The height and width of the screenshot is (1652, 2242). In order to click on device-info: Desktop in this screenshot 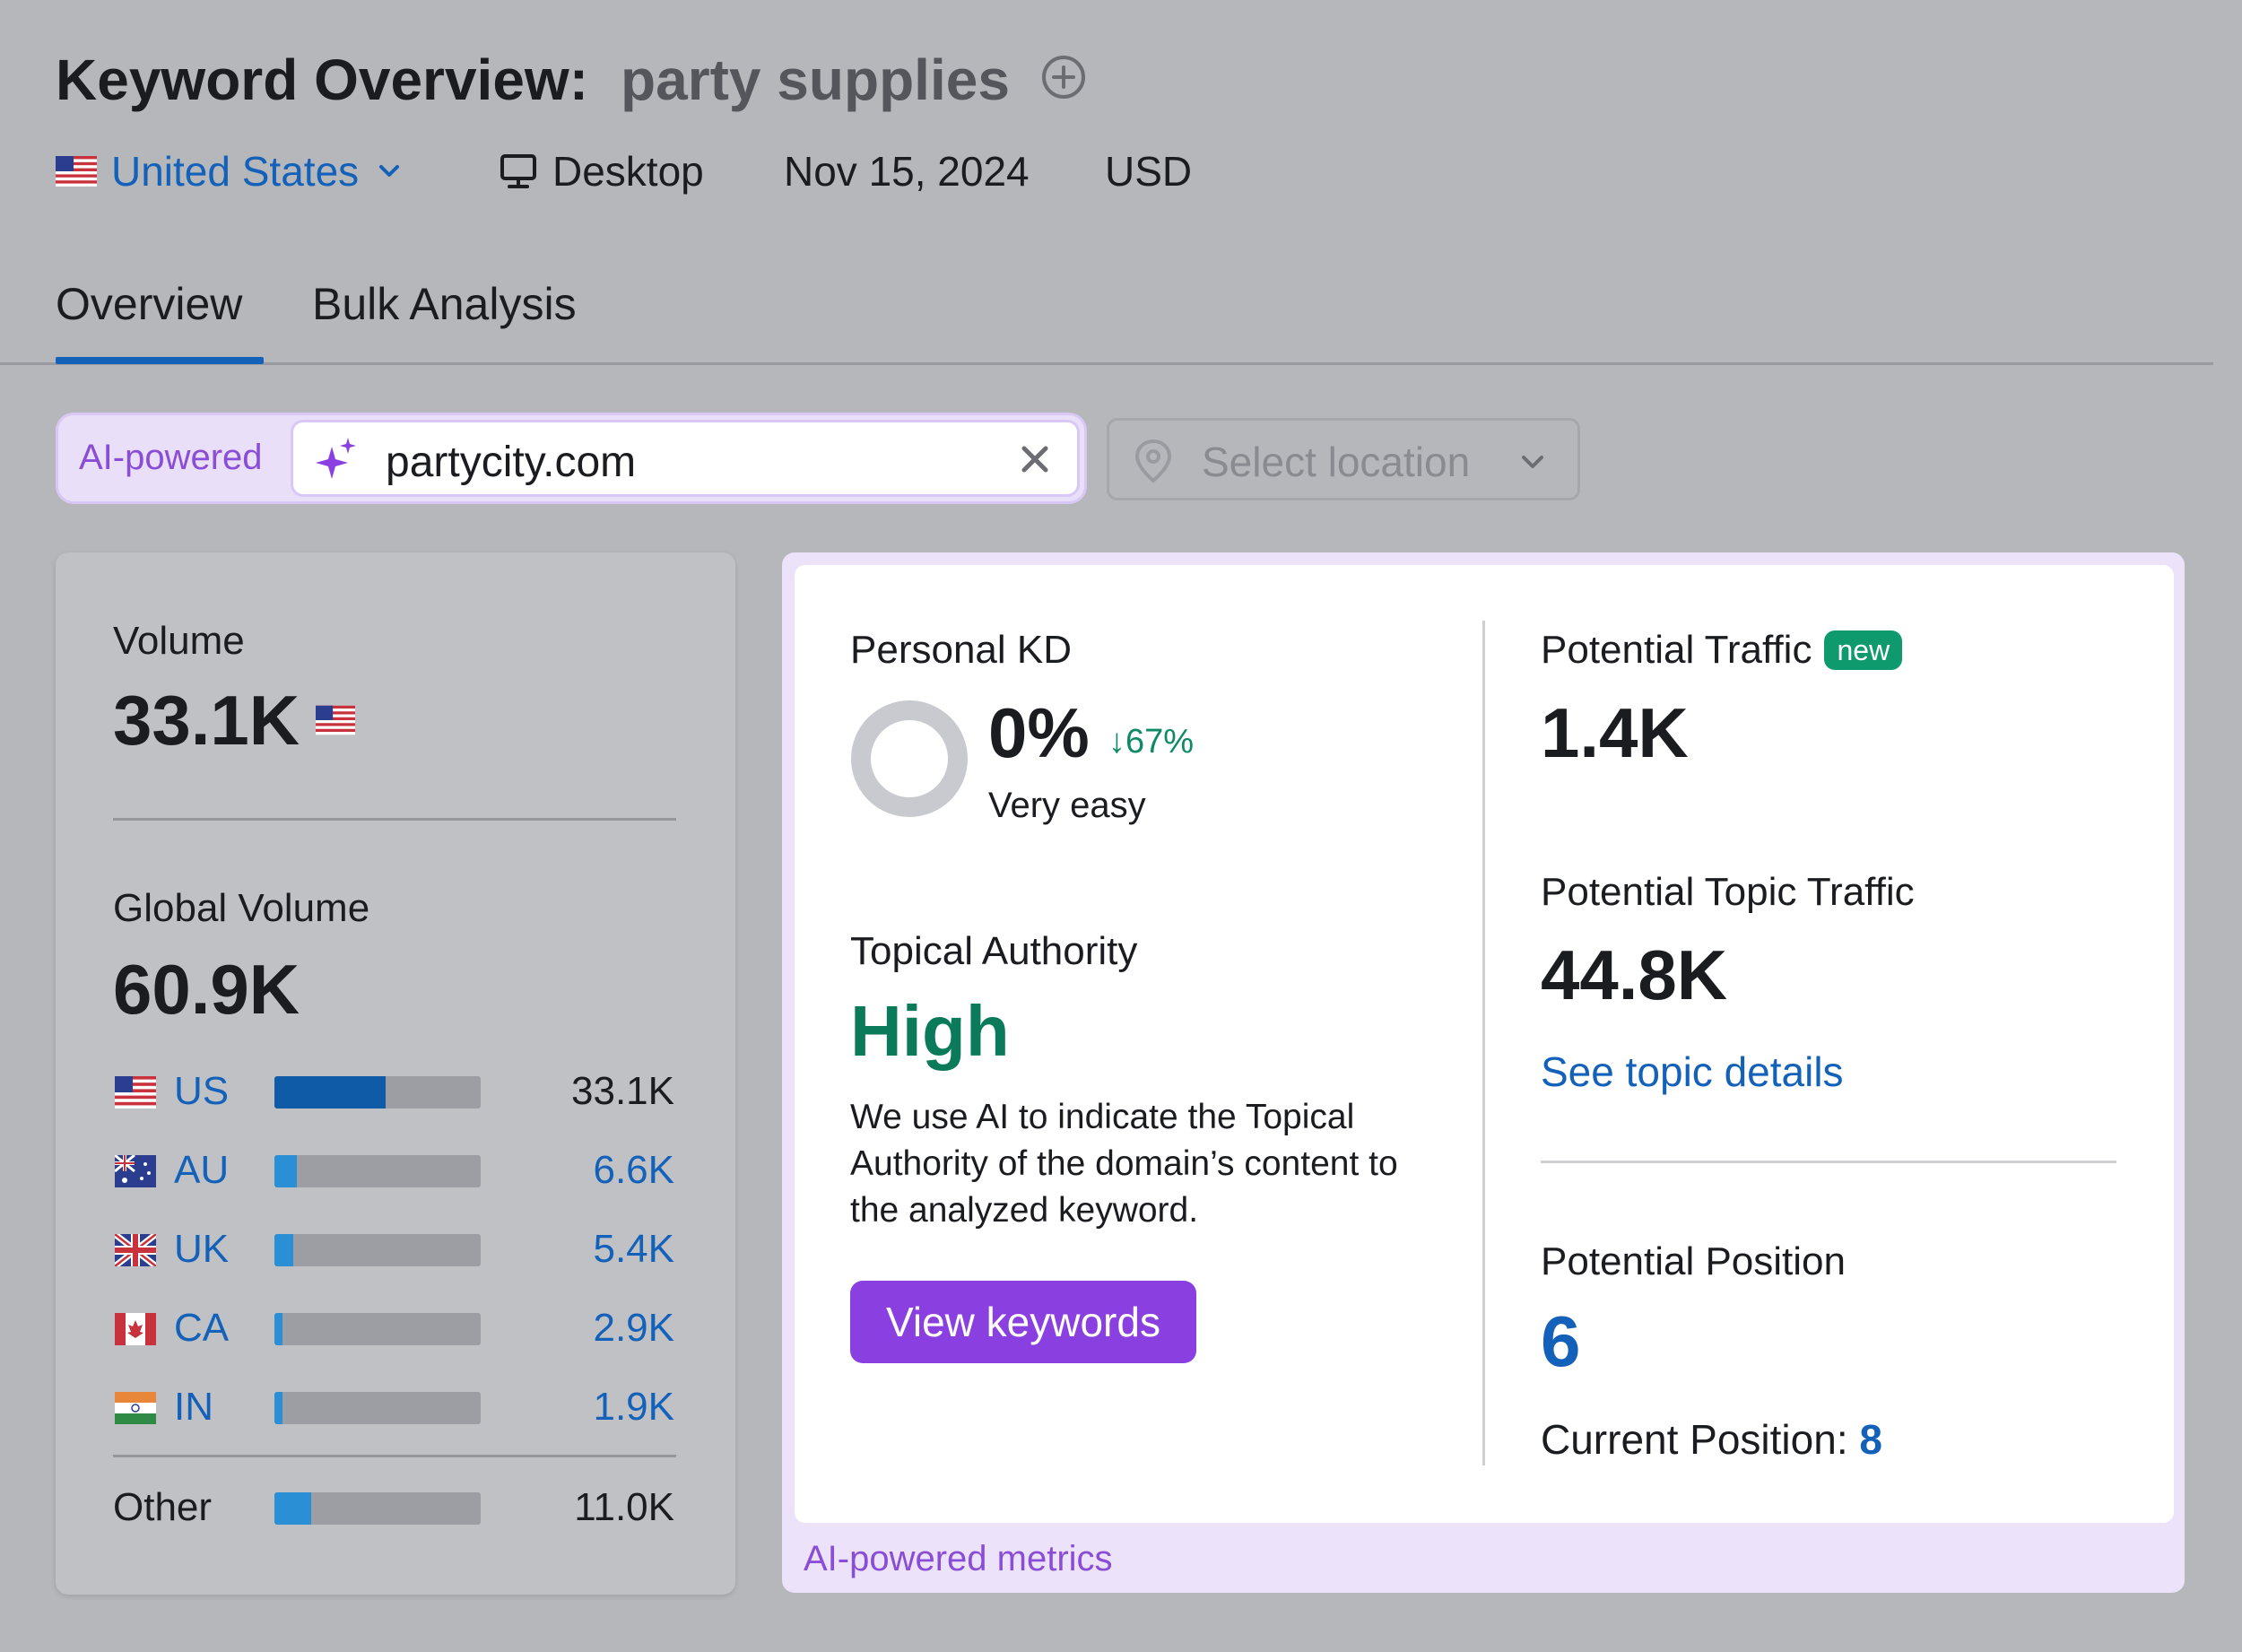, I will do `click(601, 171)`.